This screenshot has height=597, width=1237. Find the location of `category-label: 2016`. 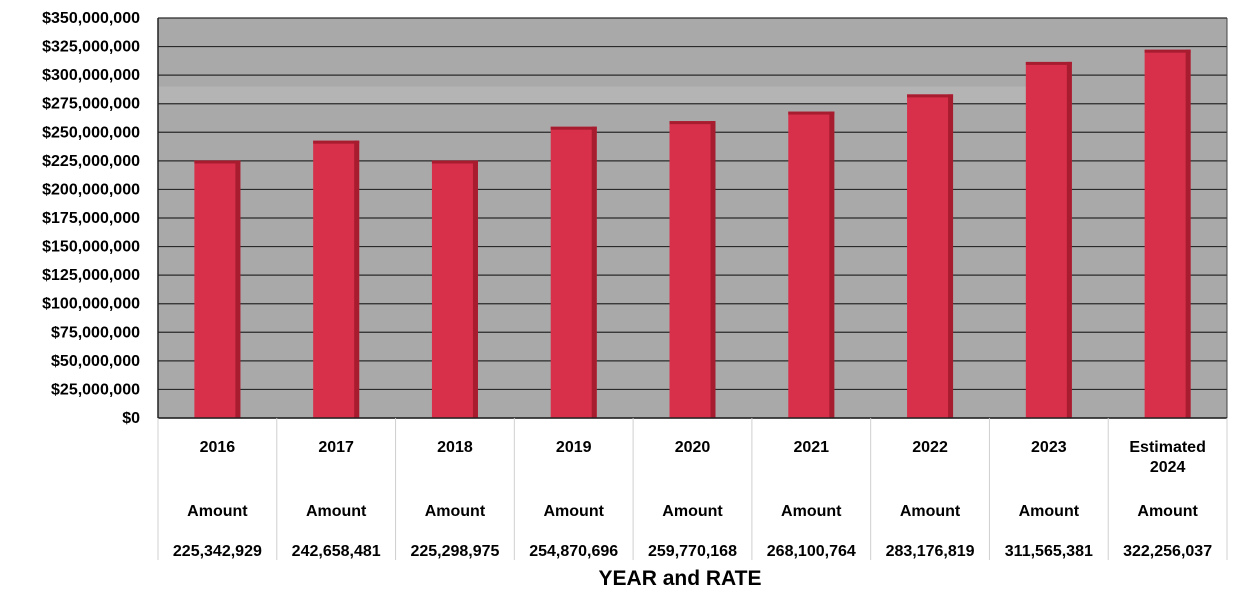

category-label: 2016 is located at coordinates (218, 447).